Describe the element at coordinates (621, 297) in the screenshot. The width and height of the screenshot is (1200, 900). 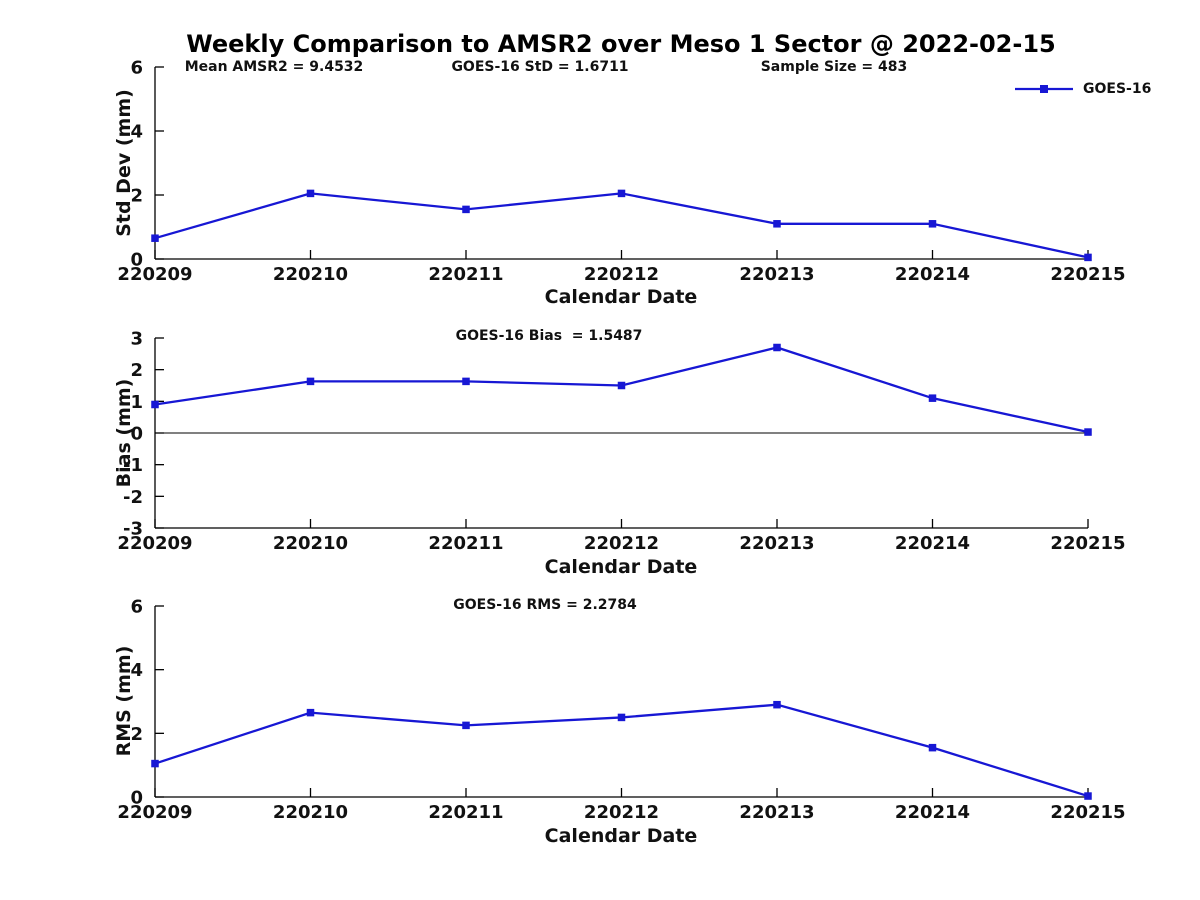
I see `x-axis-label-stddev-chart: Calendar Date` at that location.